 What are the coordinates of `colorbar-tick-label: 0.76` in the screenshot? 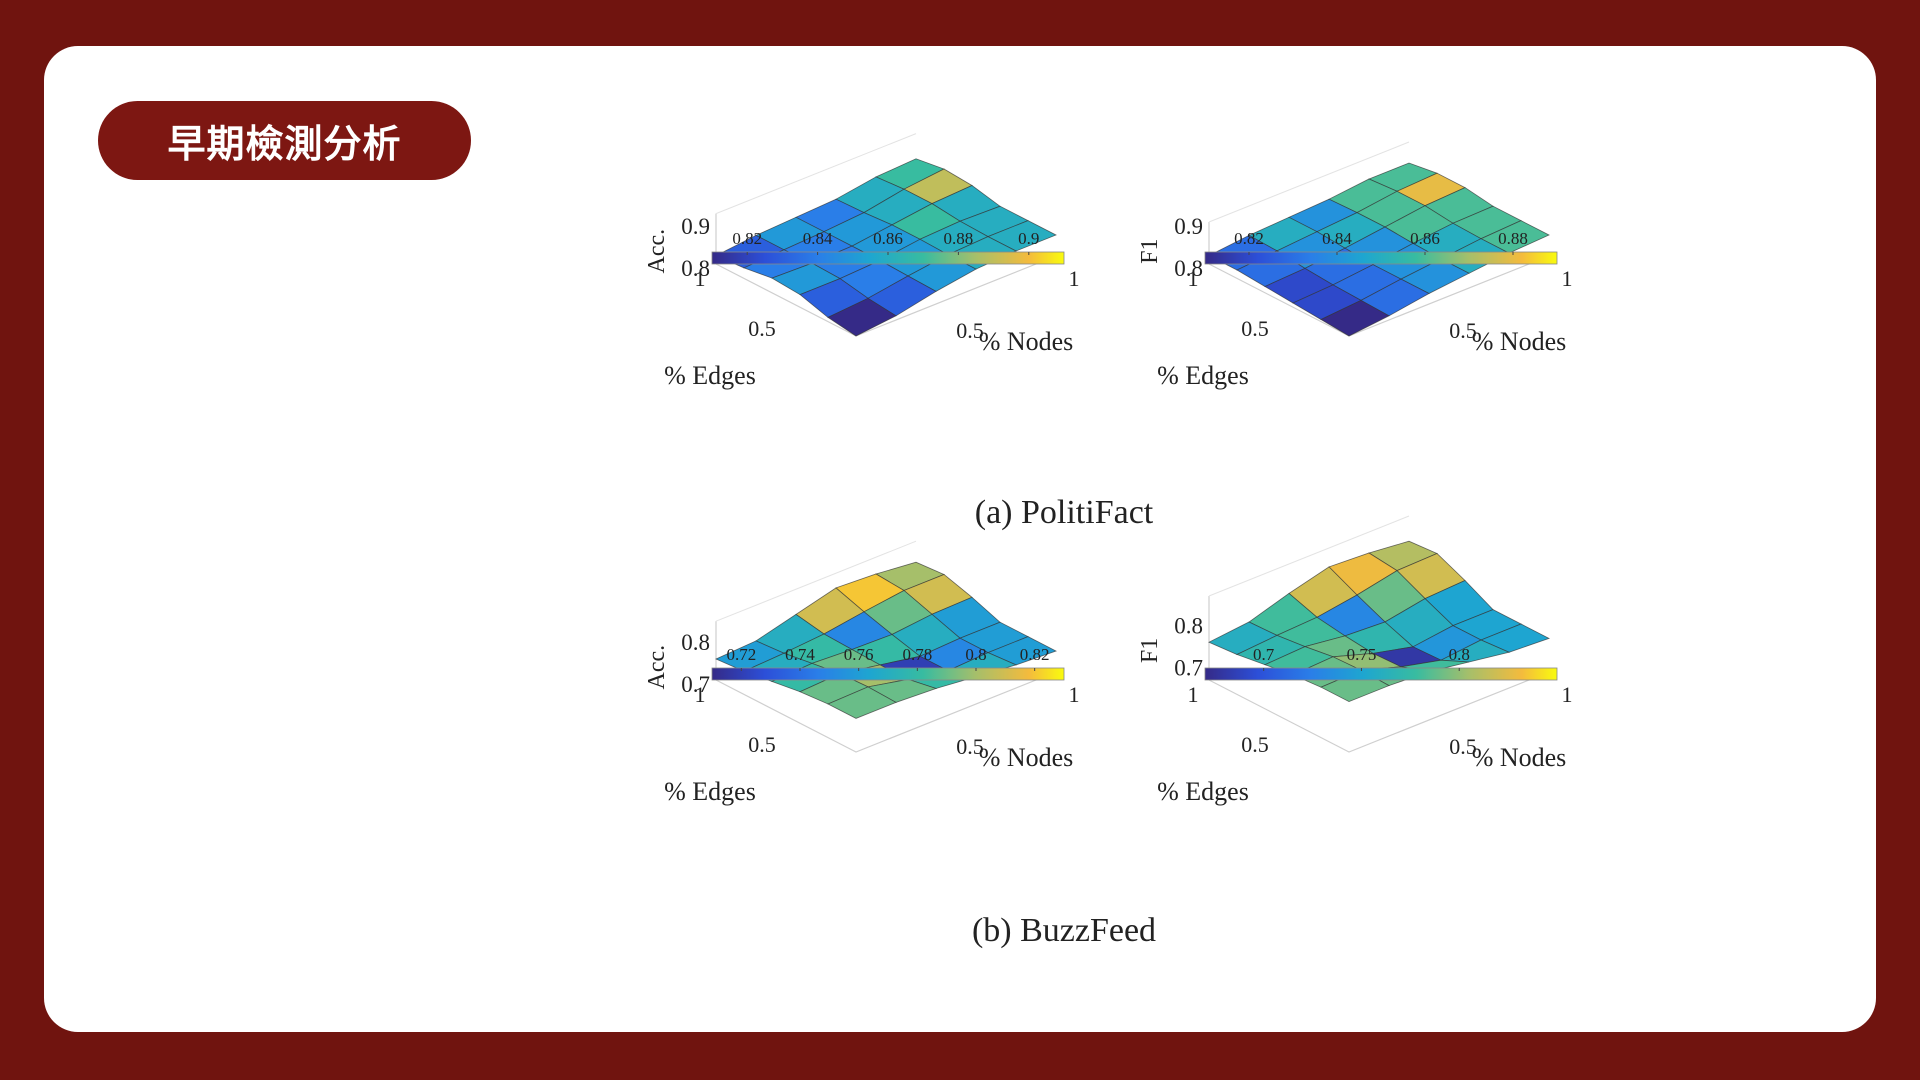 It's located at (859, 654).